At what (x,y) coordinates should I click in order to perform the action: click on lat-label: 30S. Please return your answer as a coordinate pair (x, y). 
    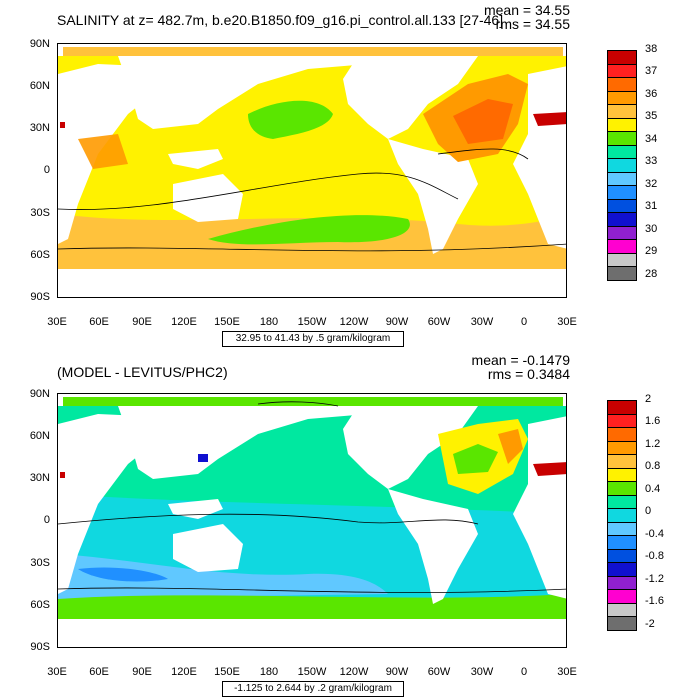
    Looking at the image, I should click on (40, 213).